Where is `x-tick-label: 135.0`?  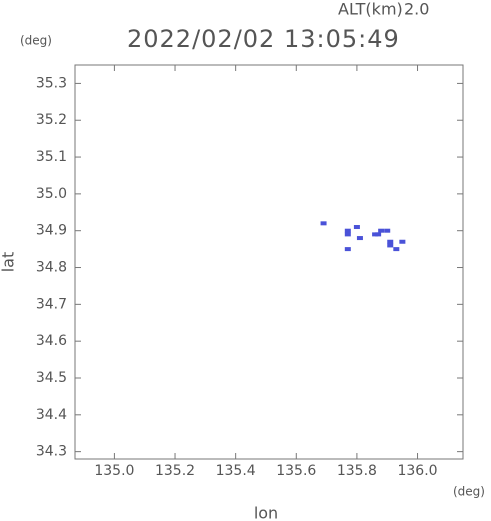 x-tick-label: 135.0 is located at coordinates (114, 471).